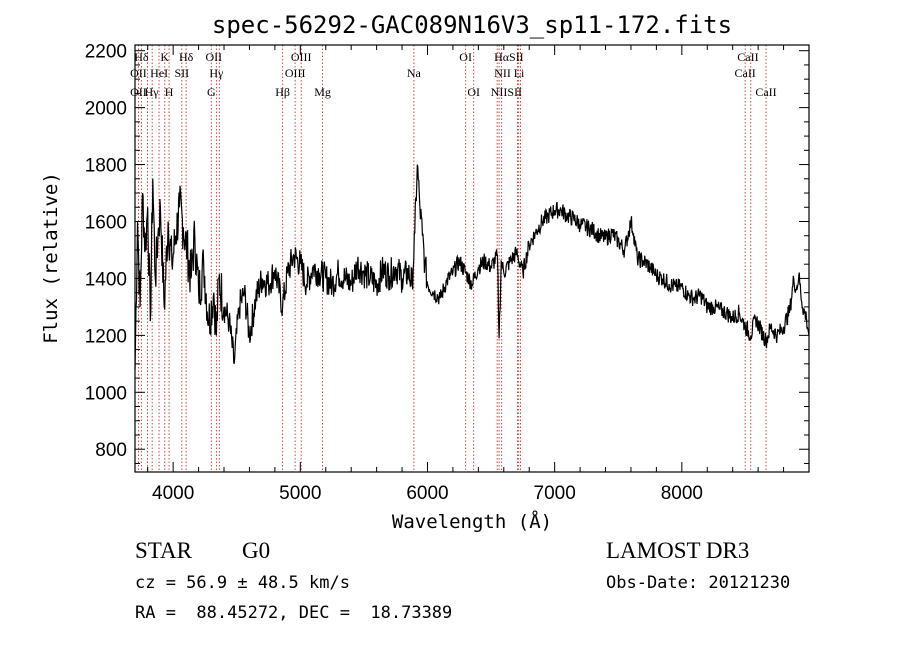 This screenshot has height=649, width=900. I want to click on redshift-value: cz = 56.9 ± 48.5 km/s, so click(242, 583).